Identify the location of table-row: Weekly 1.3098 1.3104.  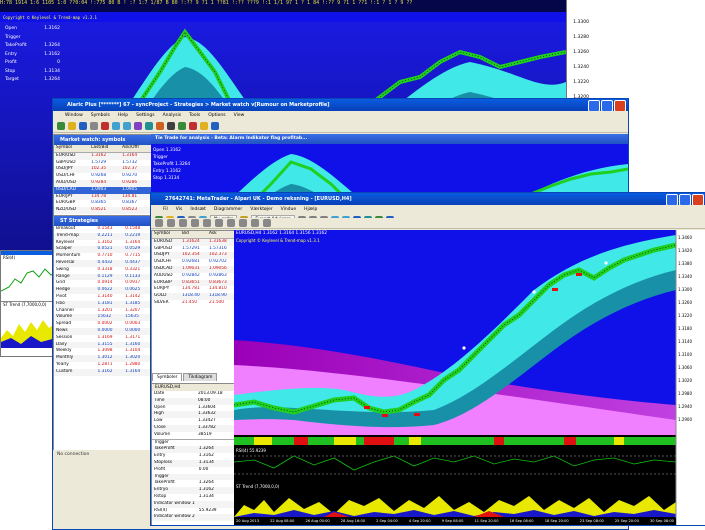
(98, 351).